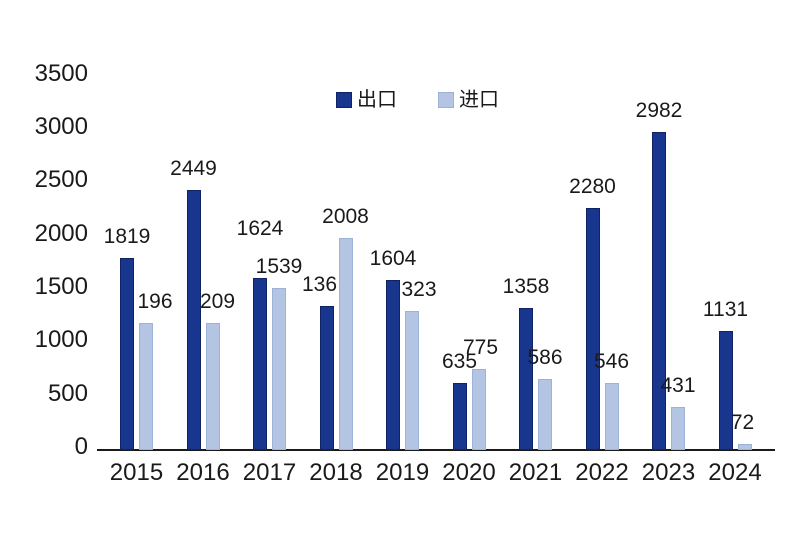 This screenshot has height=553, width=800. Describe the element at coordinates (61, 126) in the screenshot. I see `y-axis-tick-label: 3000` at that location.